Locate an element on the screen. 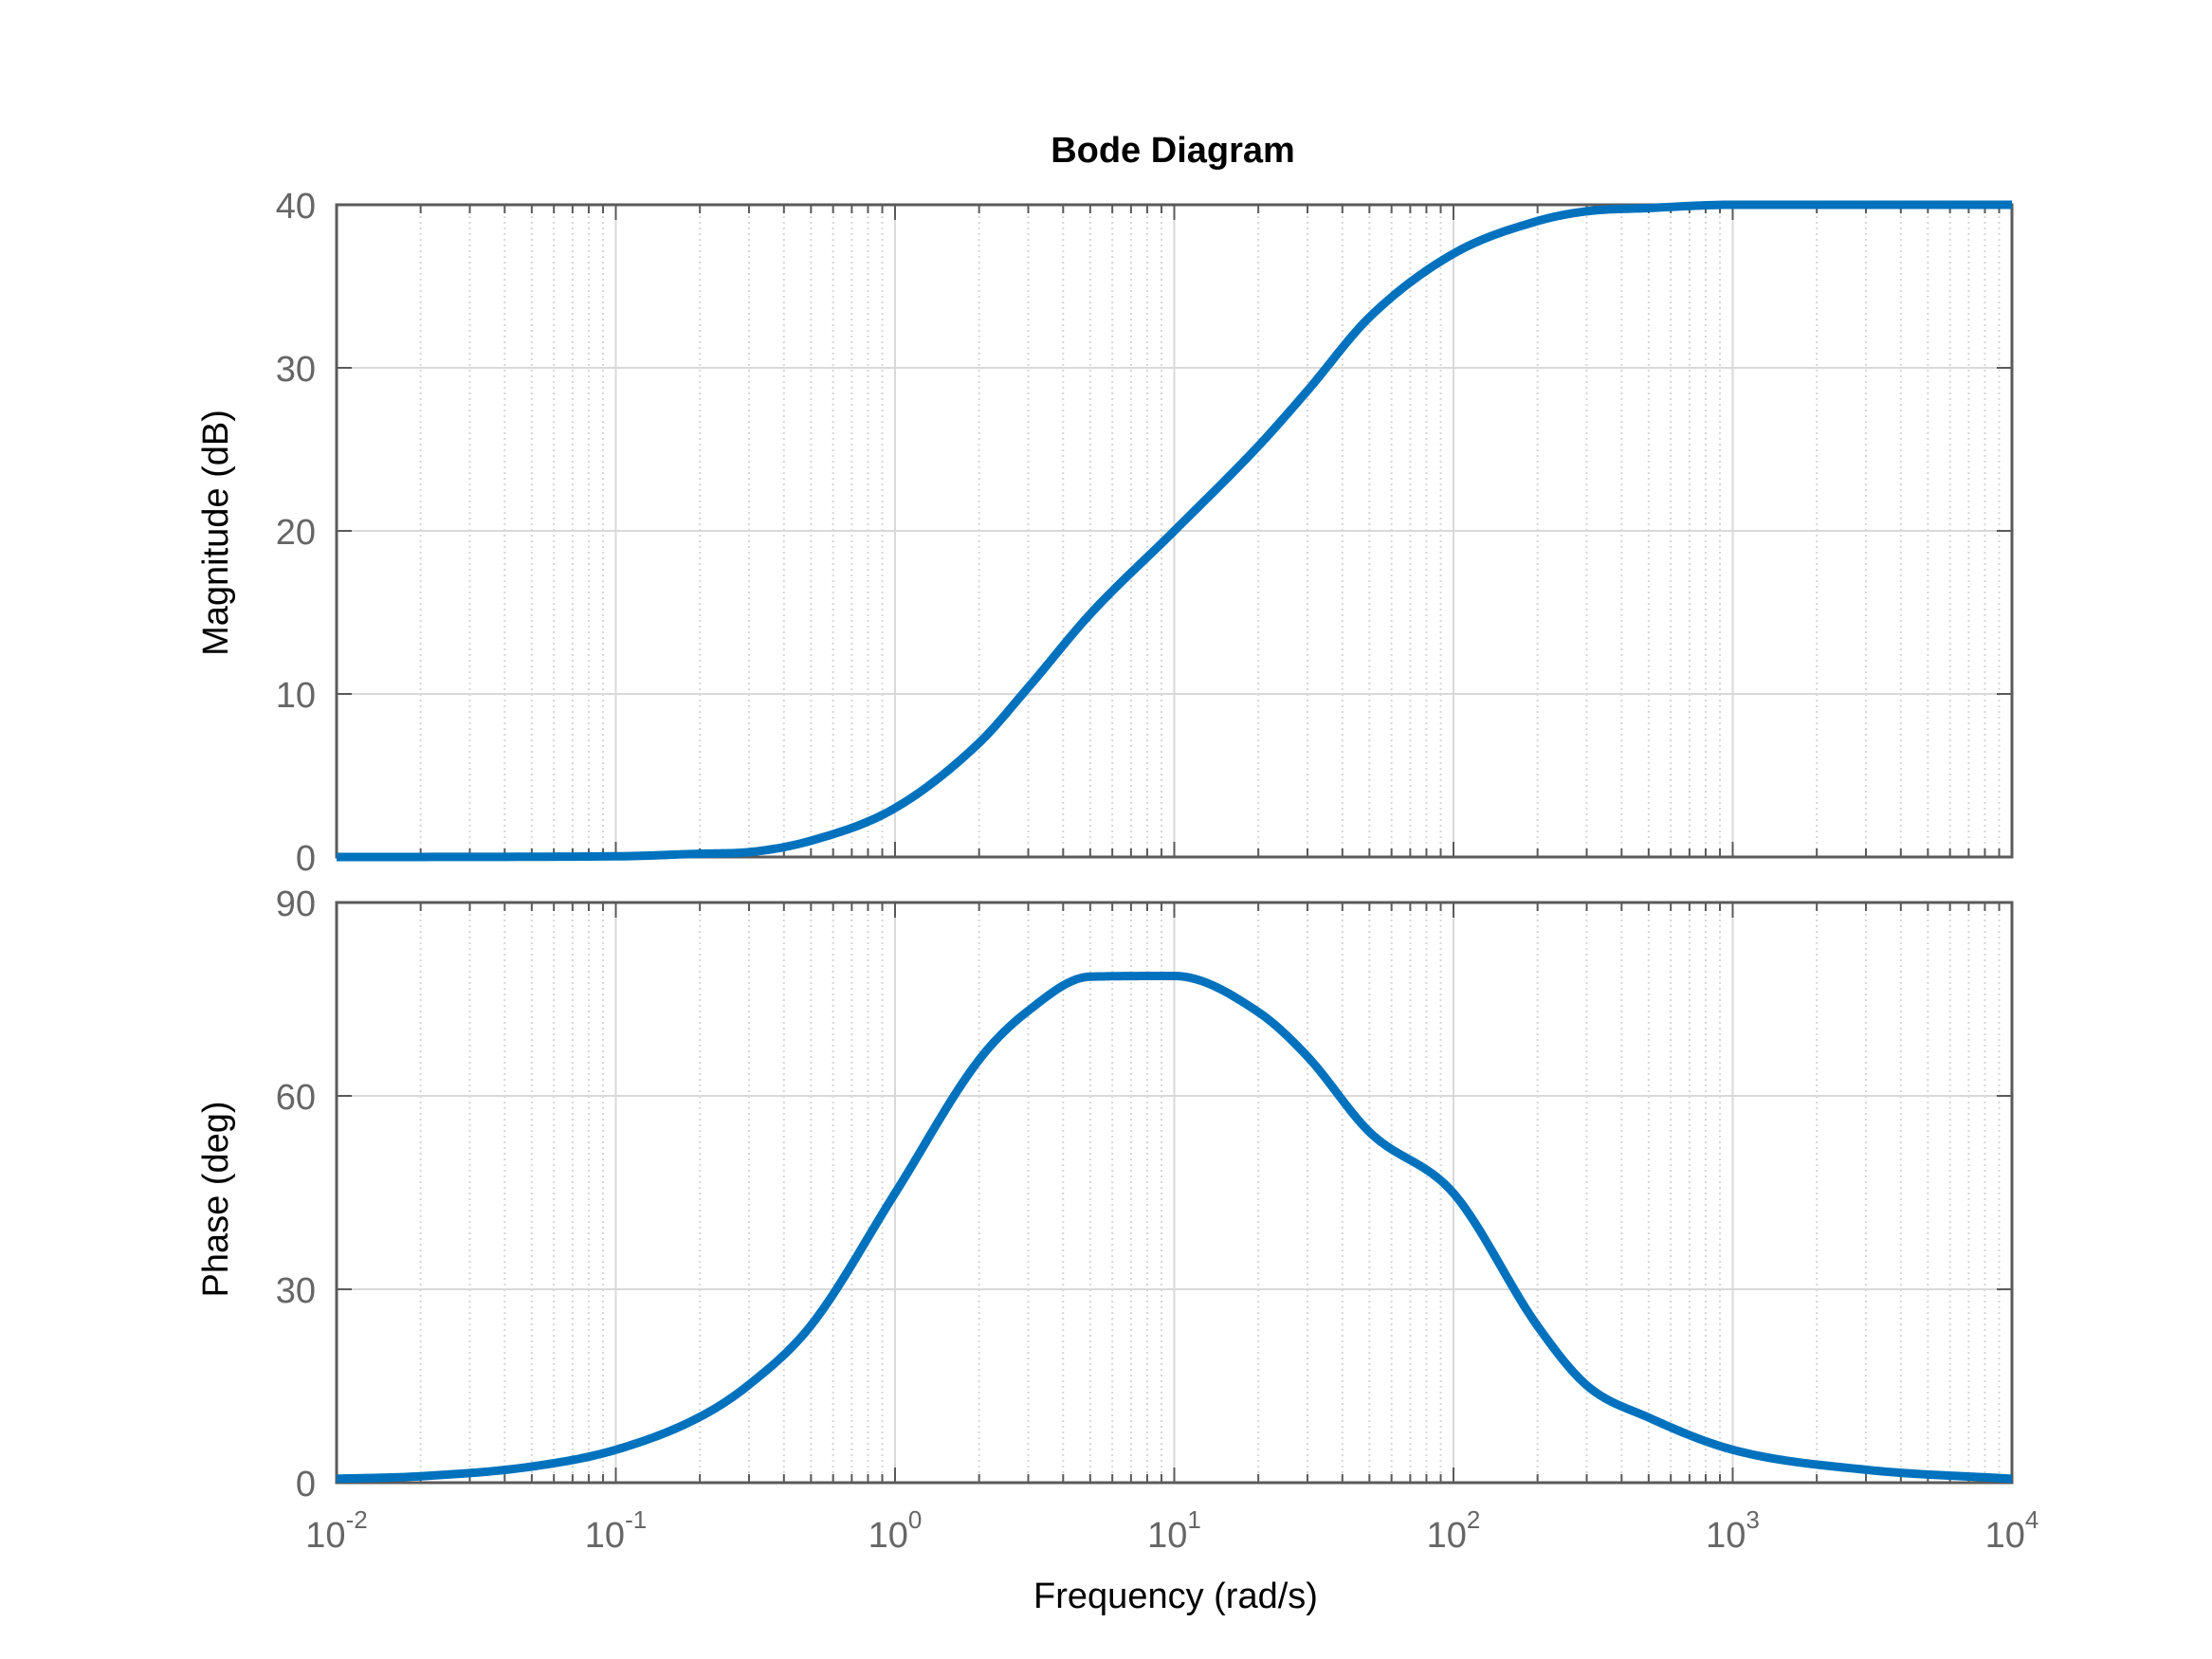  x-tick-labels: 10⁻² 10⁻¹ 10⁰ 10¹ 10² 10³ 10⁴ is located at coordinates (1171, 1530).